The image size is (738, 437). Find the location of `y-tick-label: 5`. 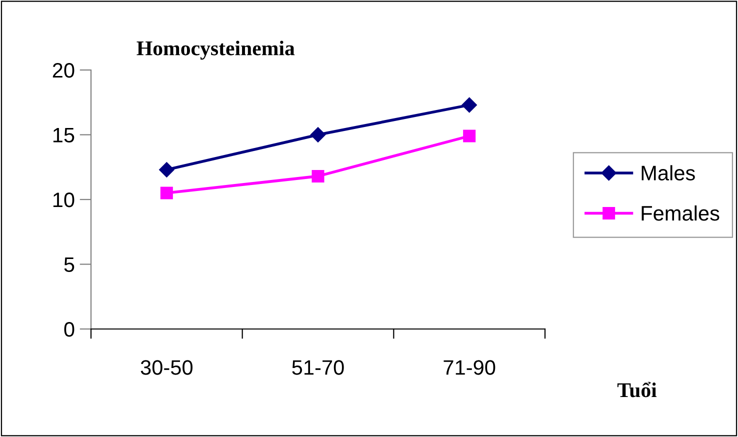

y-tick-label: 5 is located at coordinates (69, 264).